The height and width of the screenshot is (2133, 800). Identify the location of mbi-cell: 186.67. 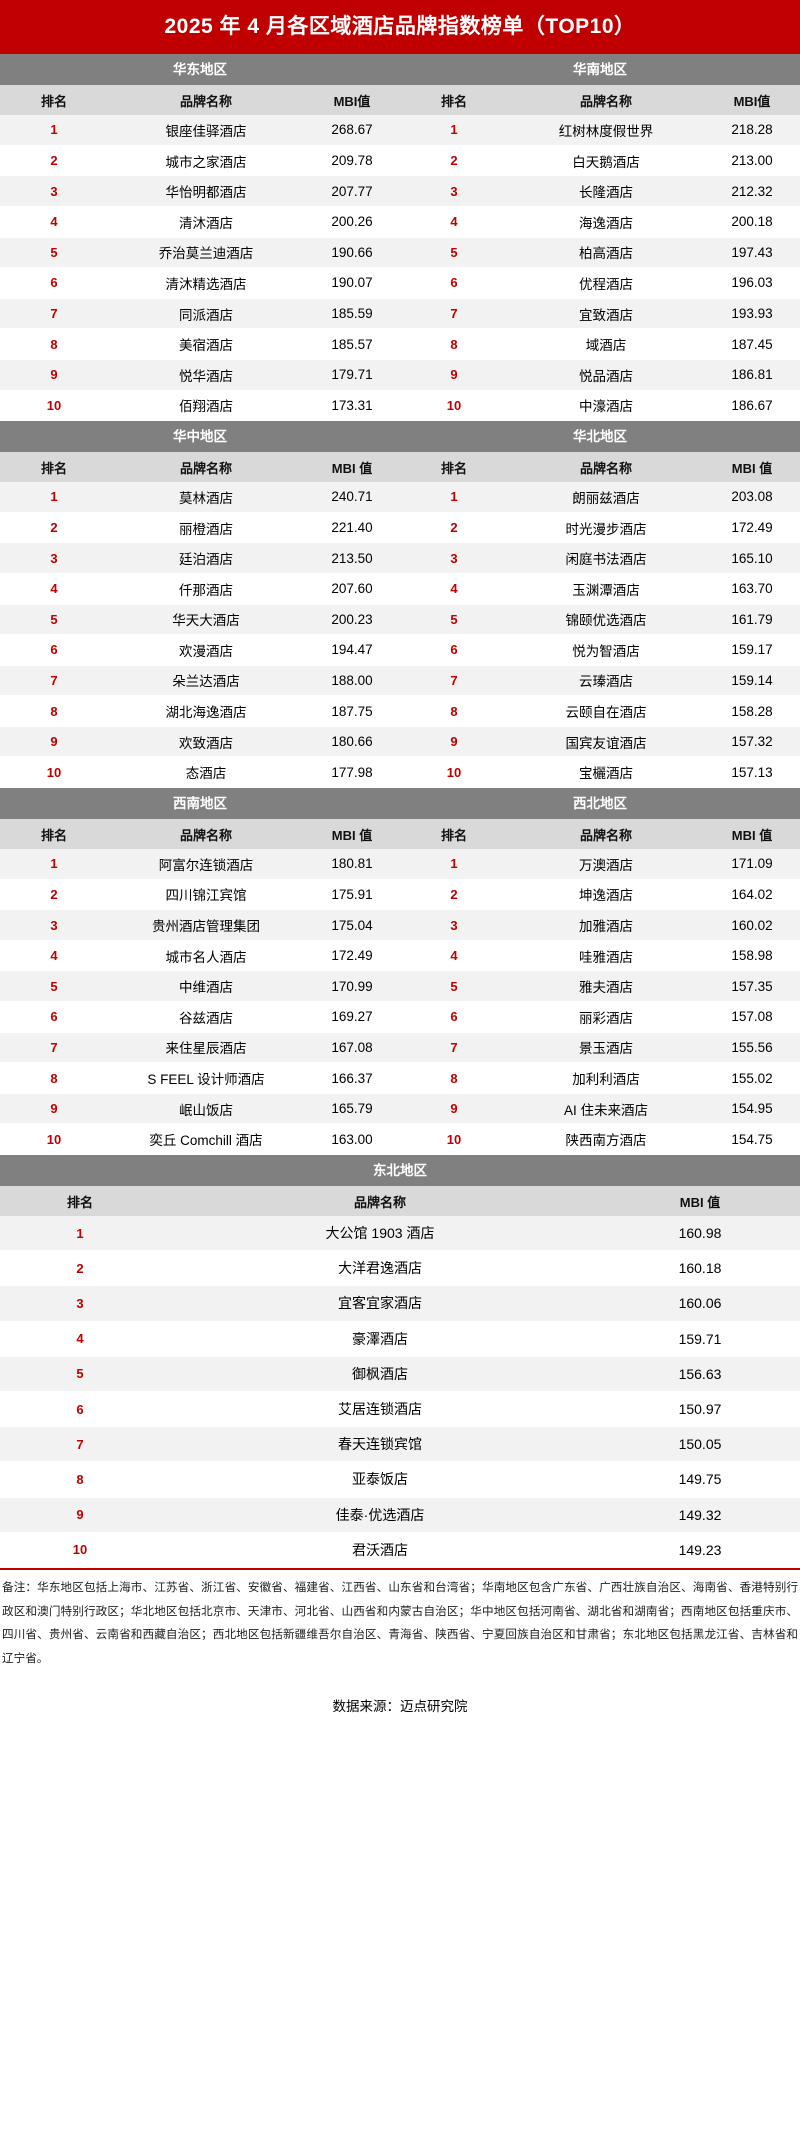
(752, 405).